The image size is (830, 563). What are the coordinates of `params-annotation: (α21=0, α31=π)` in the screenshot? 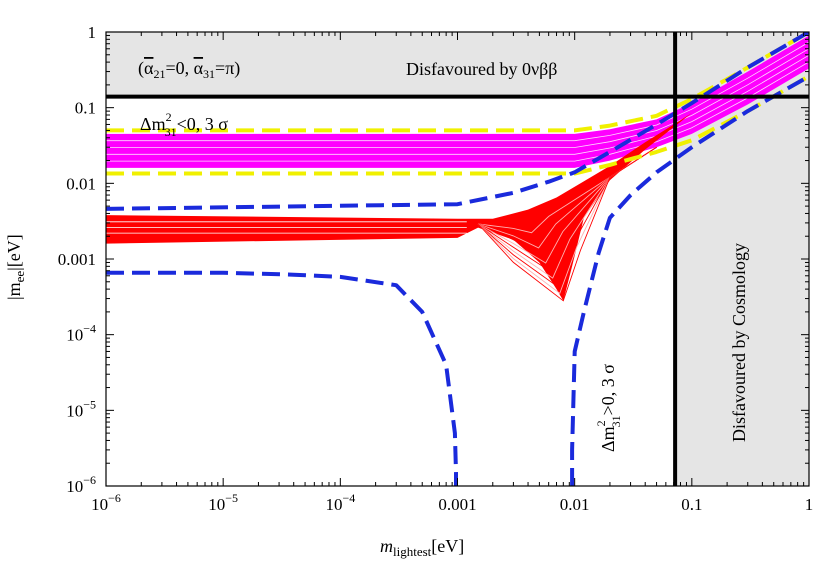 It's located at (189, 69).